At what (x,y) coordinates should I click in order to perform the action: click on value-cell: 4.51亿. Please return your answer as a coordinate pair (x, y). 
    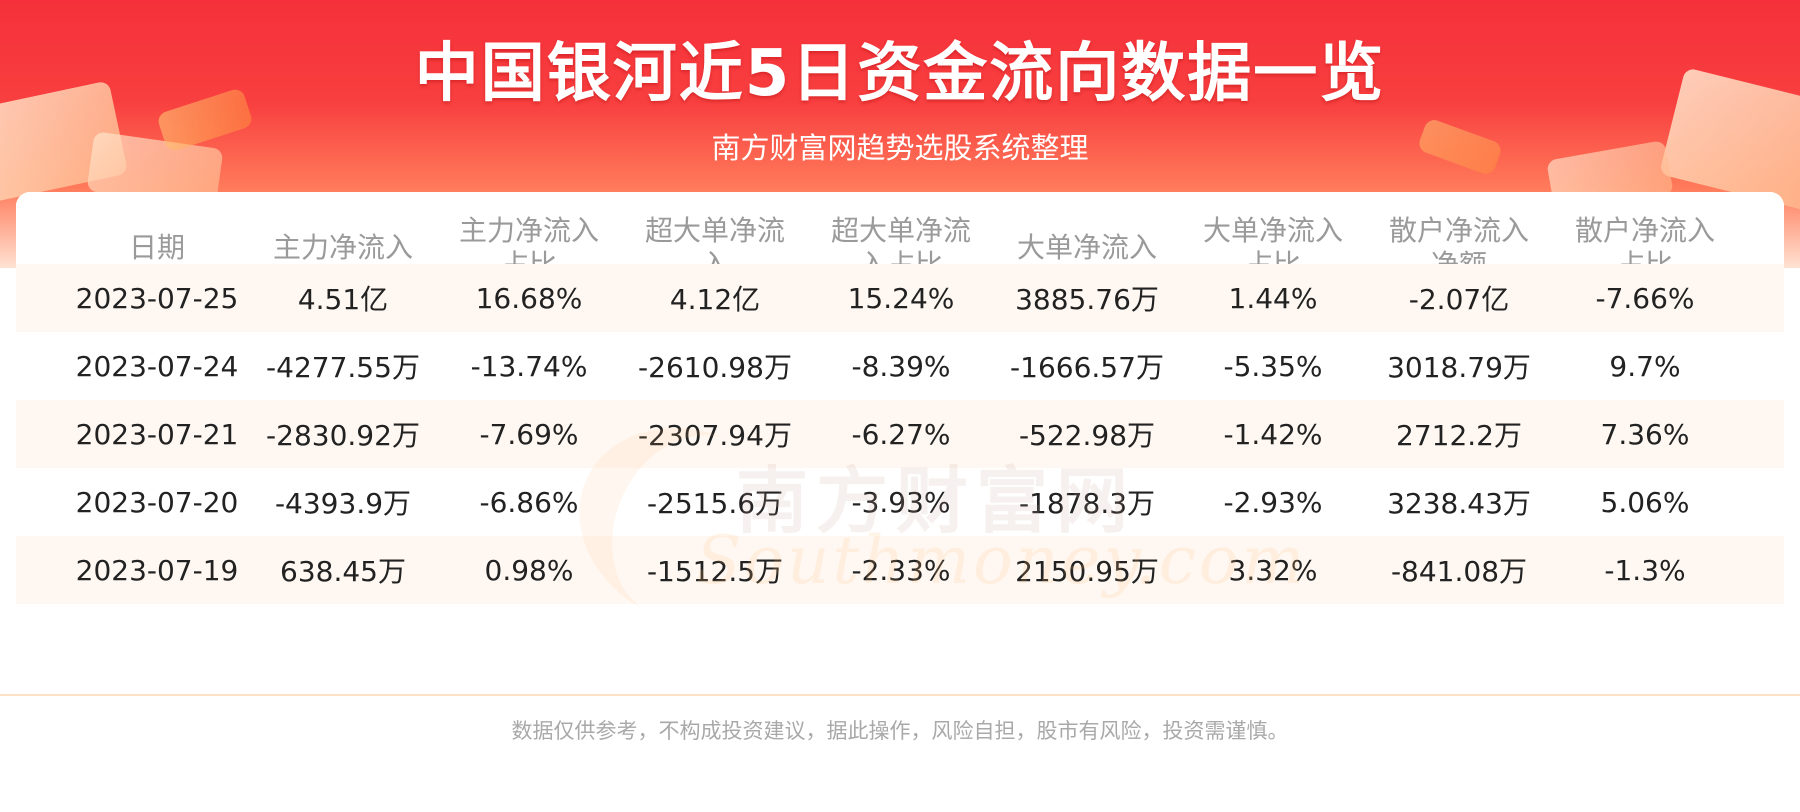
    Looking at the image, I should click on (343, 299).